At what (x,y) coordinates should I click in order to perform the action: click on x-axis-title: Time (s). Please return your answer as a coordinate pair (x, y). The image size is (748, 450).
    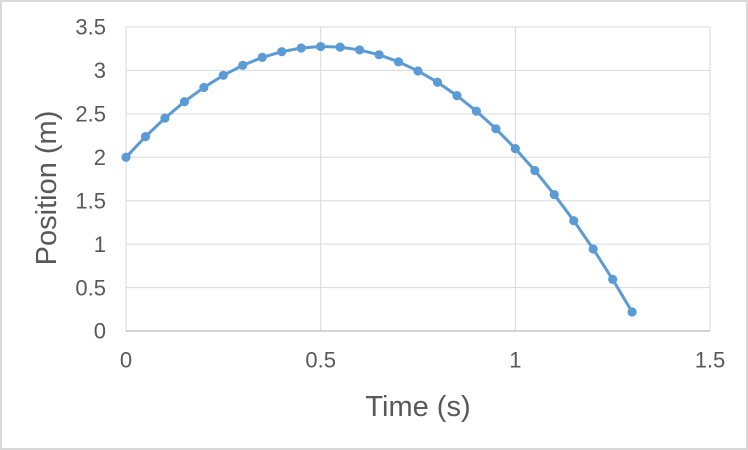
    Looking at the image, I should click on (417, 407).